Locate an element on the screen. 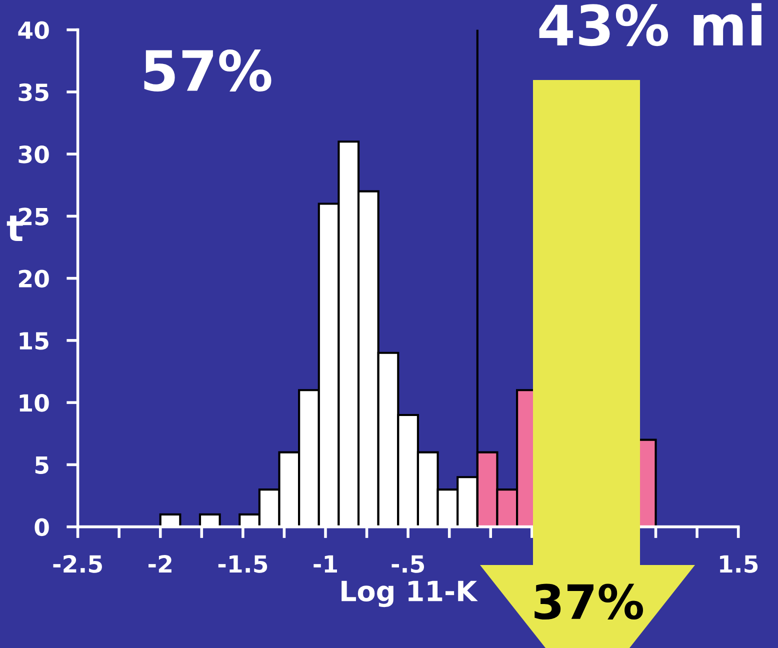  y-tick-label: 40 is located at coordinates (33, 30).